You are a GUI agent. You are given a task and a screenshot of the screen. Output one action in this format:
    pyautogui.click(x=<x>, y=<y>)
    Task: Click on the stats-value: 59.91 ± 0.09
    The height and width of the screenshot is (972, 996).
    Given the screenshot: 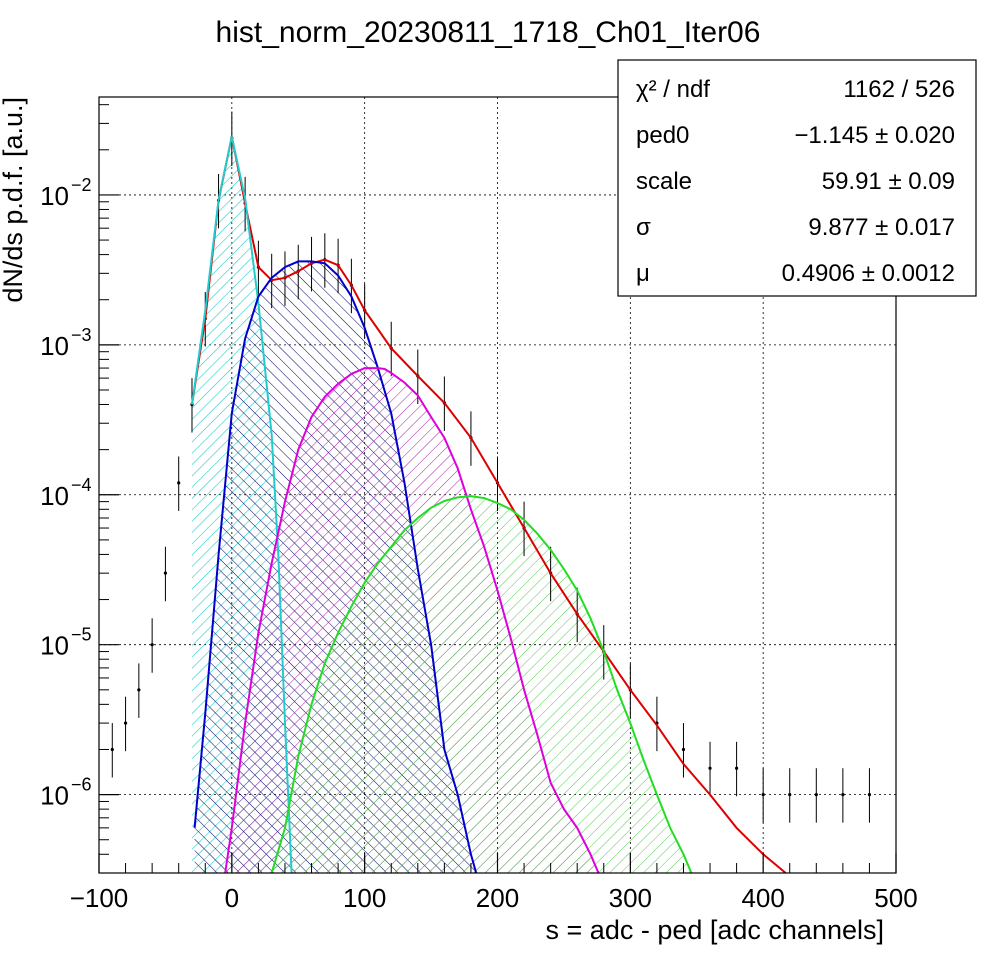 What is the action you would take?
    pyautogui.click(x=888, y=181)
    